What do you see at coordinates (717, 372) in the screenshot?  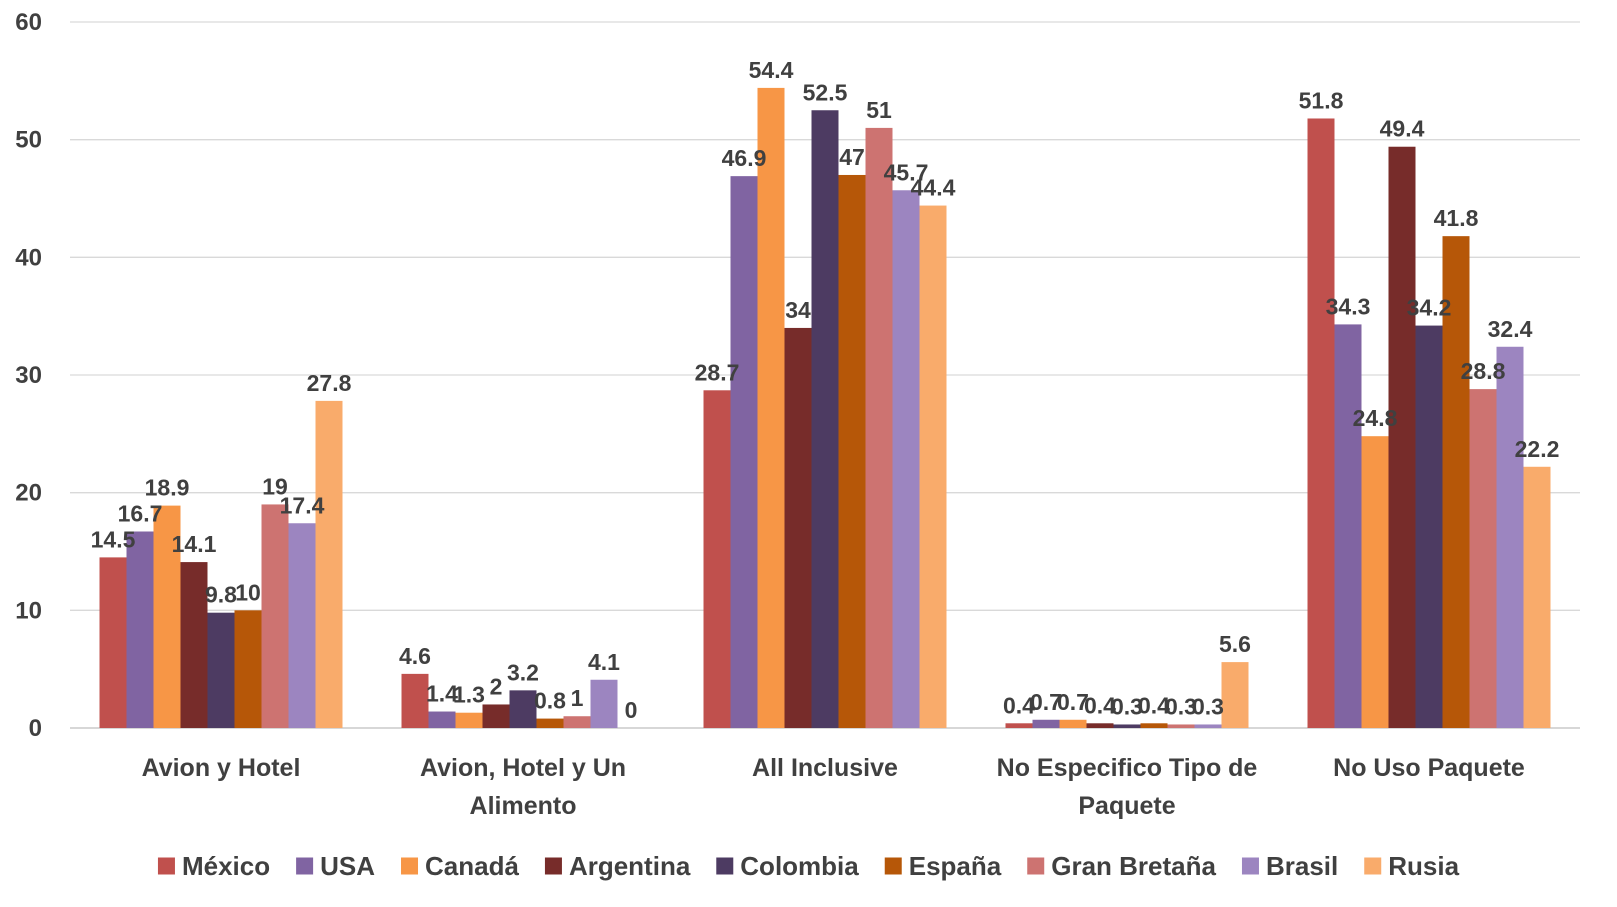 I see `data-label: 28.7` at bounding box center [717, 372].